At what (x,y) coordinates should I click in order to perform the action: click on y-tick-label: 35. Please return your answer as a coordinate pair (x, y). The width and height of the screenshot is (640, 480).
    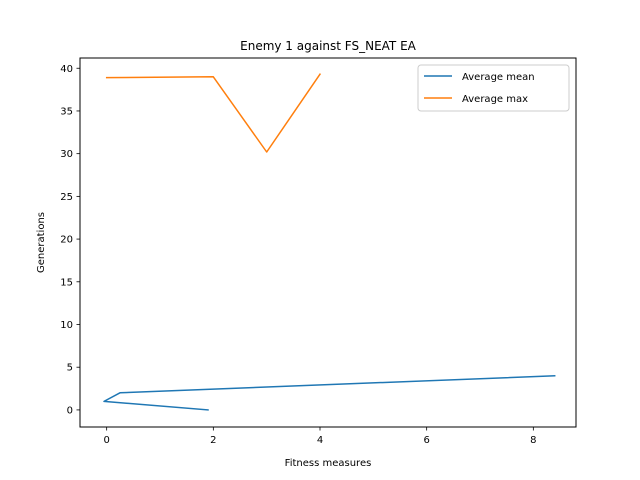
    Looking at the image, I should click on (66, 111).